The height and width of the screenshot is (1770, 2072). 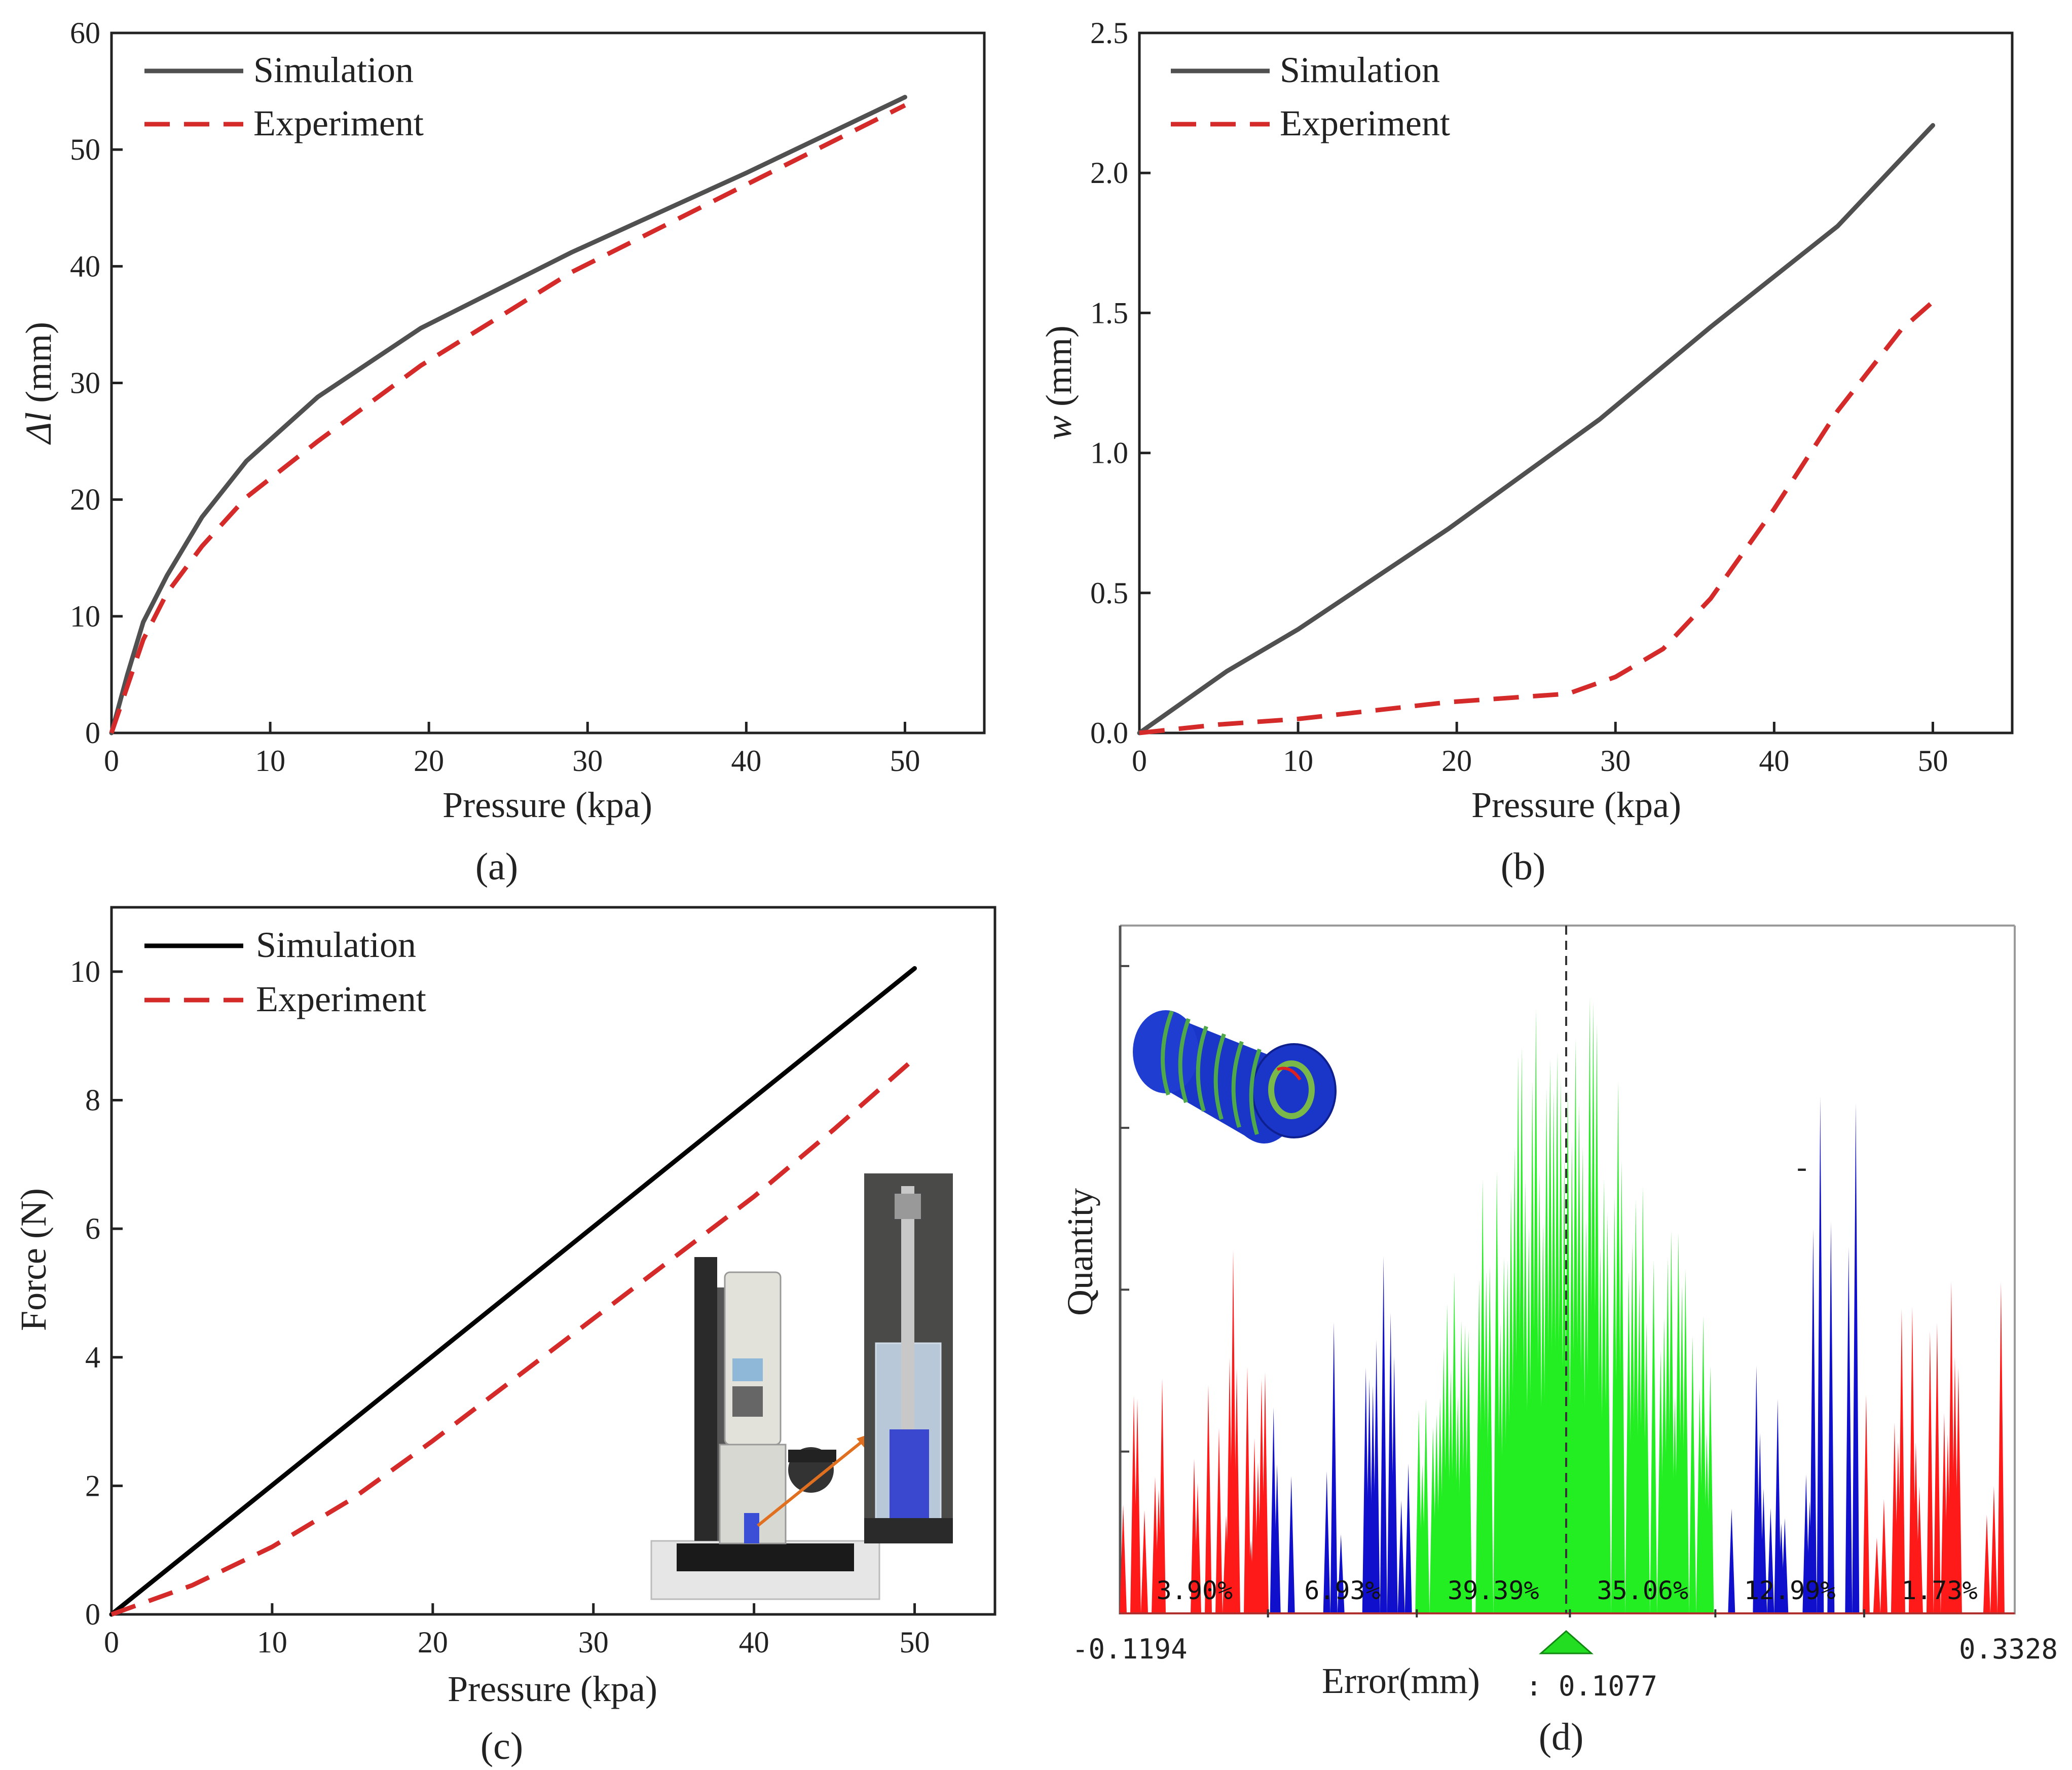 What do you see at coordinates (812, 1456) in the screenshot?
I see `stand-handwheel-arm` at bounding box center [812, 1456].